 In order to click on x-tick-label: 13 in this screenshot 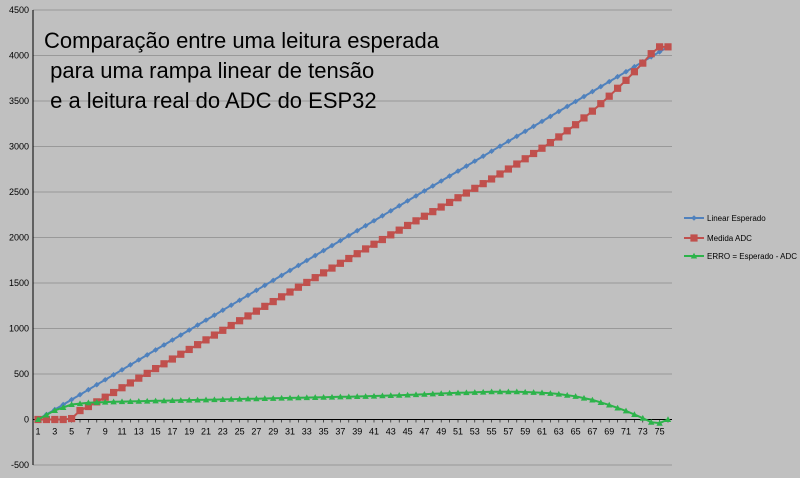, I will do `click(139, 432)`.